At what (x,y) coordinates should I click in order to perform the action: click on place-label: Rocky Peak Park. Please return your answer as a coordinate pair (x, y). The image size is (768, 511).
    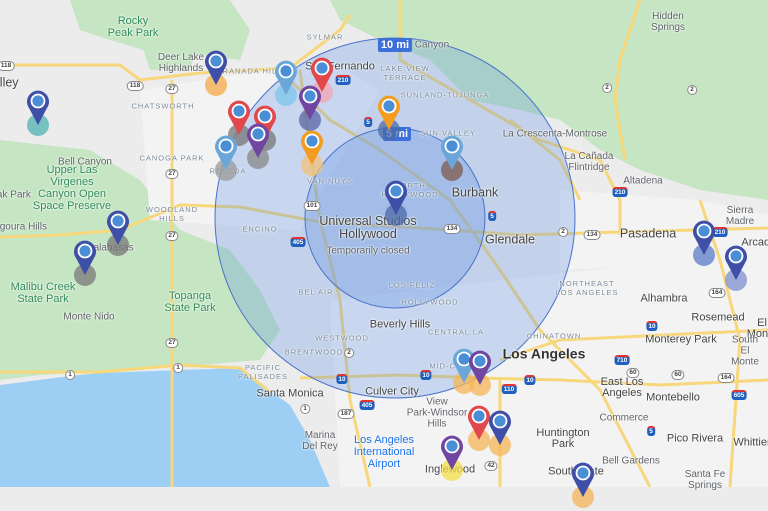
    Looking at the image, I should click on (133, 27).